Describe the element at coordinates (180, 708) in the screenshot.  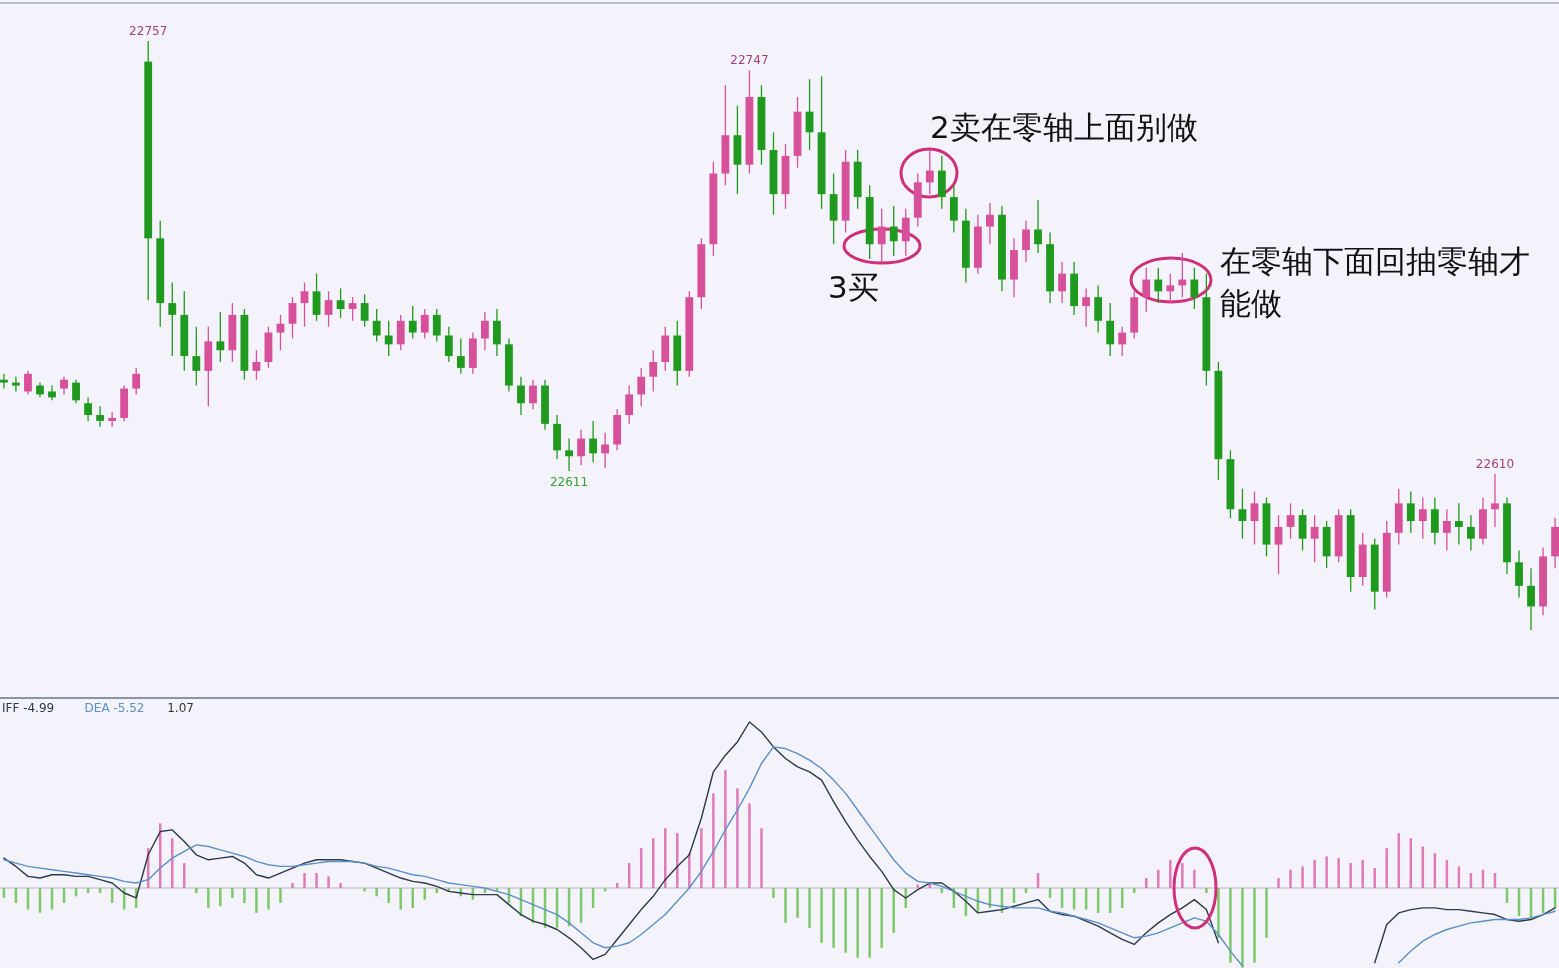
I see `text: 1.07` at that location.